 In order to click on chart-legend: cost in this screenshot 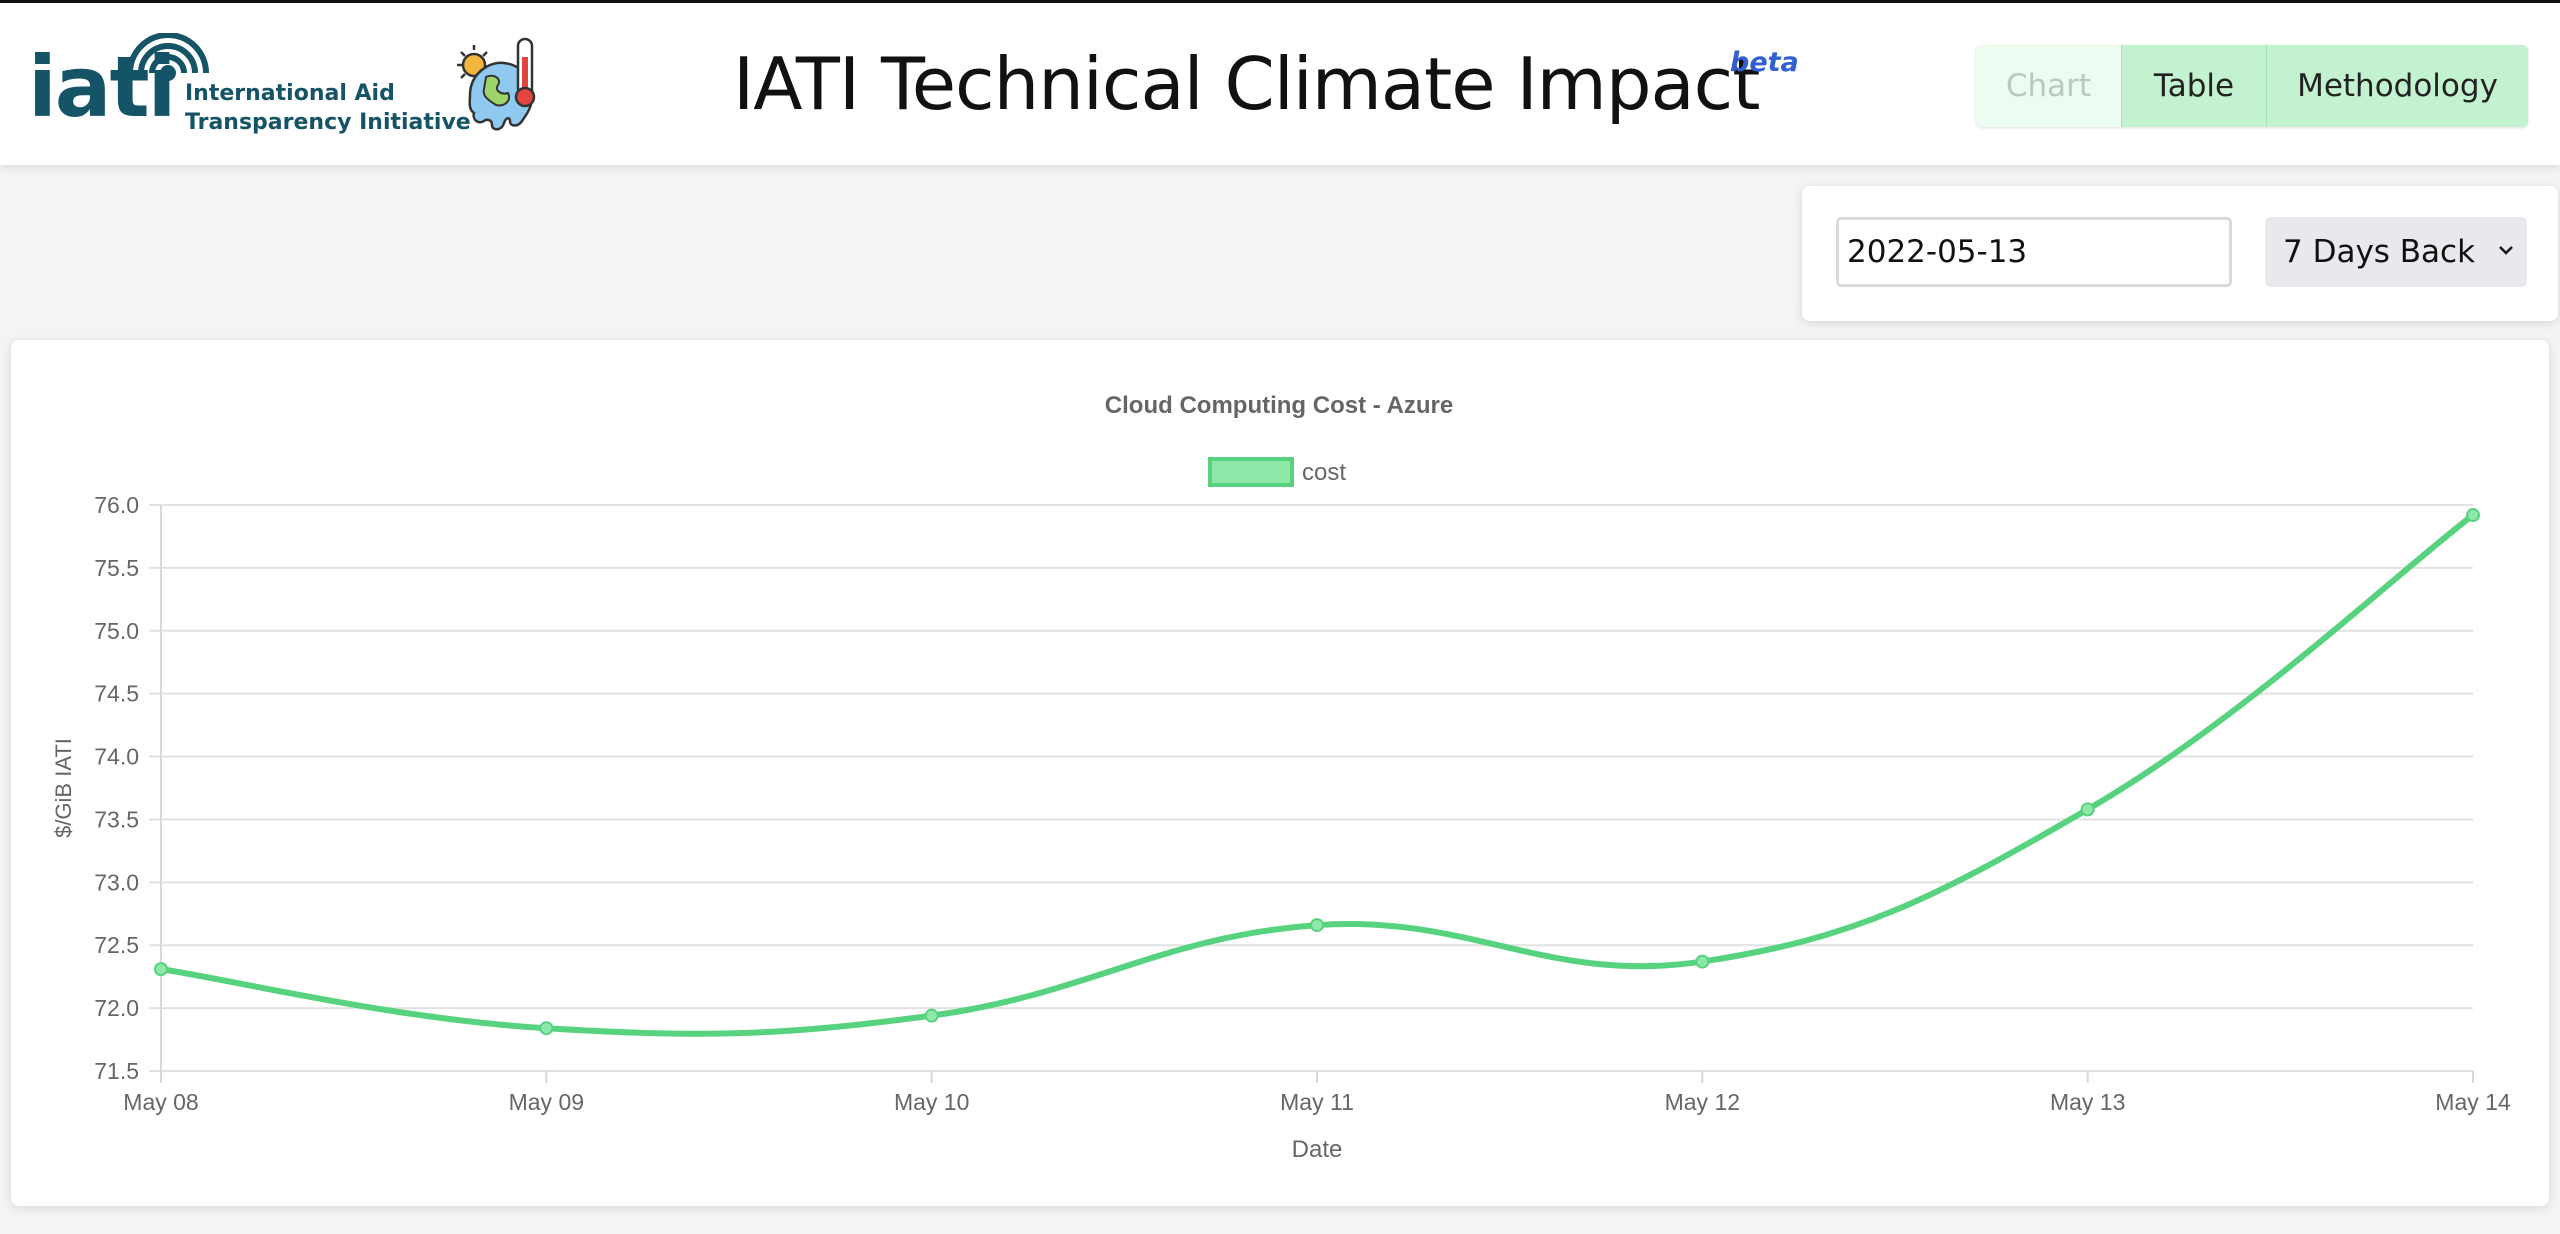, I will do `click(1277, 472)`.